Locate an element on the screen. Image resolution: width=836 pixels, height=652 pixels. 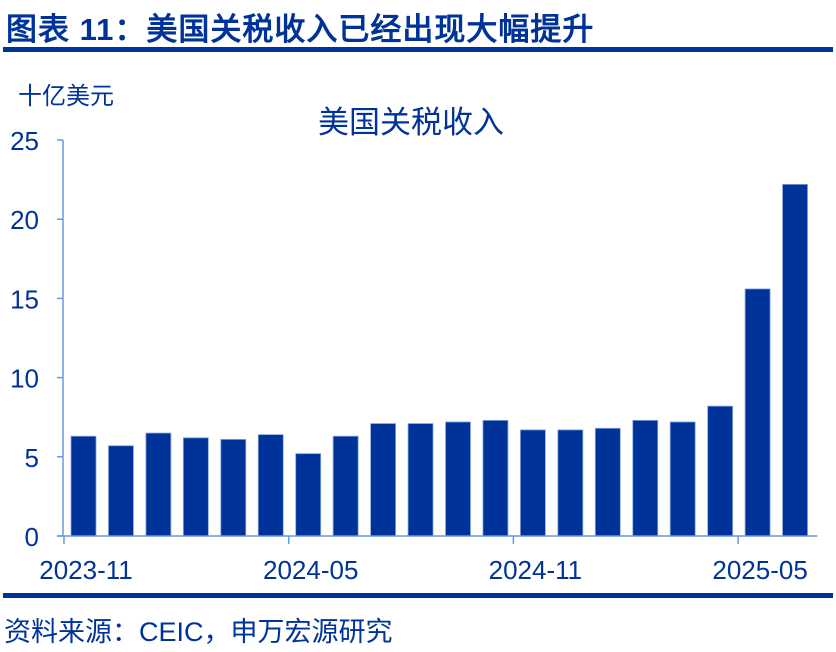
y-tick-label: 20 is located at coordinates (24, 220).